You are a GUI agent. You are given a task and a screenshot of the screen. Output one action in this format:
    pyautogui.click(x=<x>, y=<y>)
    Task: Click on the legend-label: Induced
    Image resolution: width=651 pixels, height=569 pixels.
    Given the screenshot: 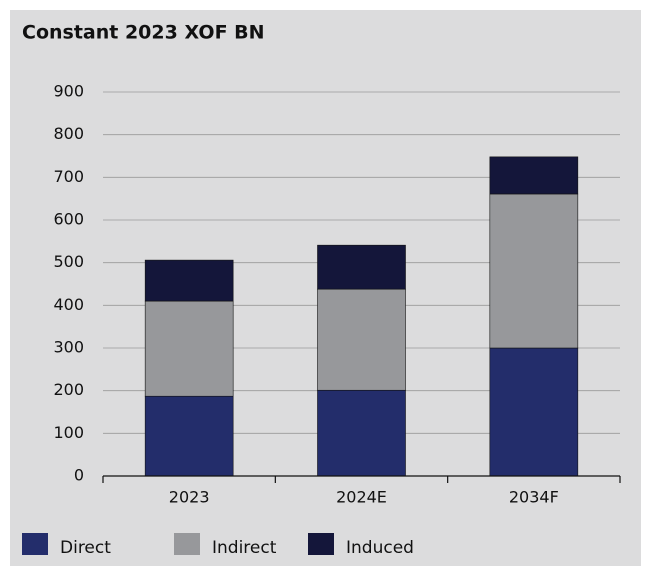 What is the action you would take?
    pyautogui.click(x=380, y=548)
    